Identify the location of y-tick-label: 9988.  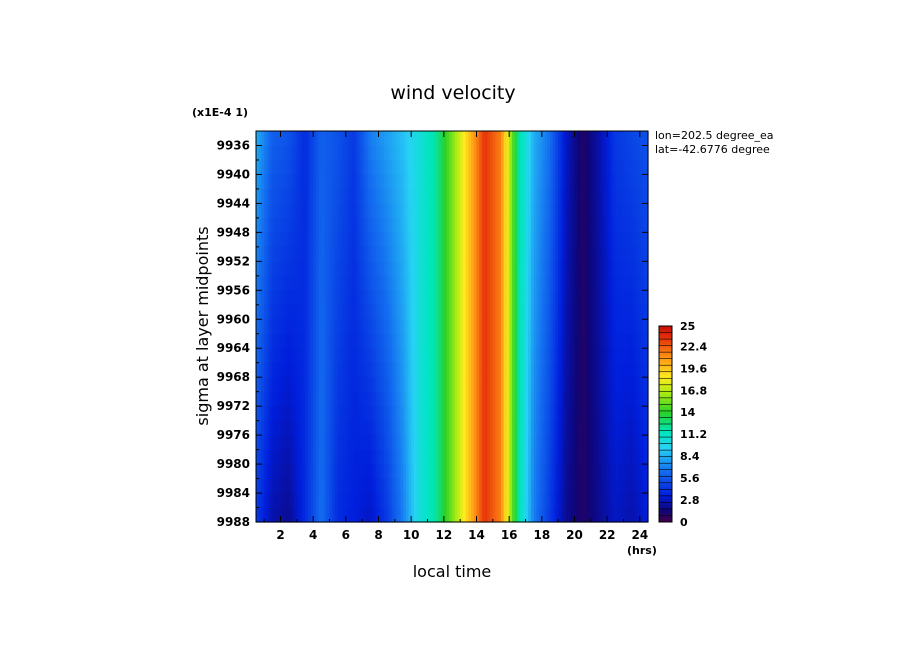
(233, 522).